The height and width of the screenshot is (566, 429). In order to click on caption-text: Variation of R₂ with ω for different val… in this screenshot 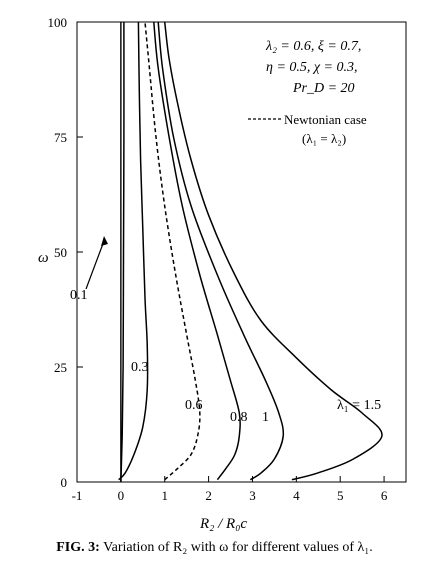, I will do `click(238, 547)`.